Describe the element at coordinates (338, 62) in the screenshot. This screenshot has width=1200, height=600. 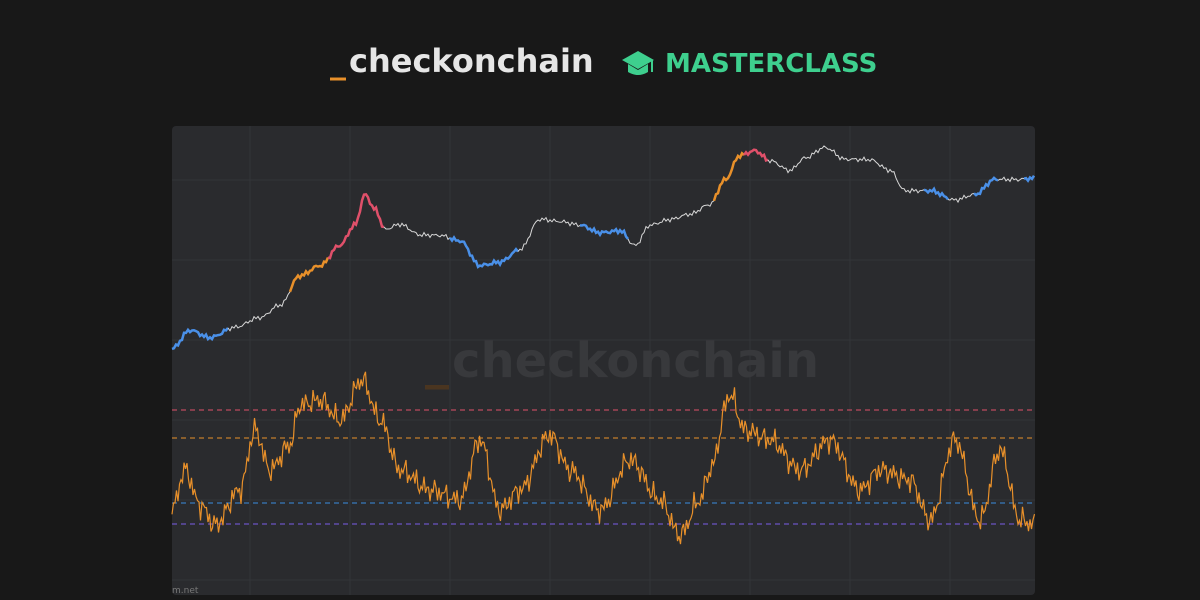
I see `brand-prefix: _` at that location.